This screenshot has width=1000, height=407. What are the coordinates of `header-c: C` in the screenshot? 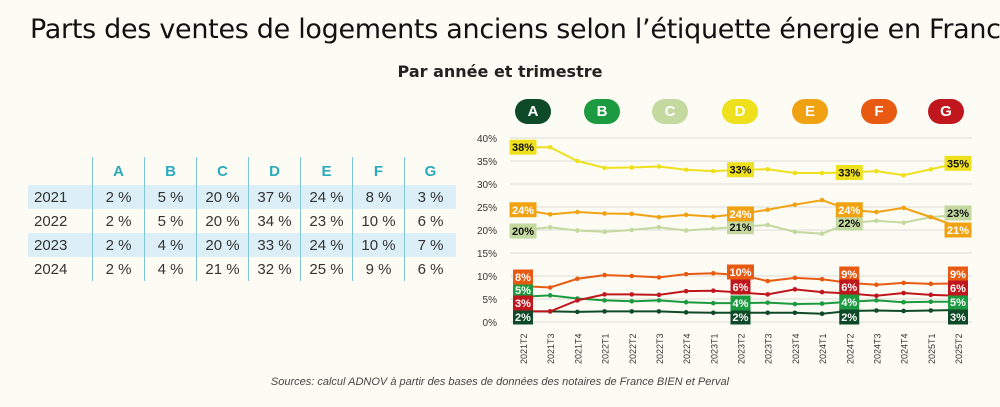 It's located at (222, 171).